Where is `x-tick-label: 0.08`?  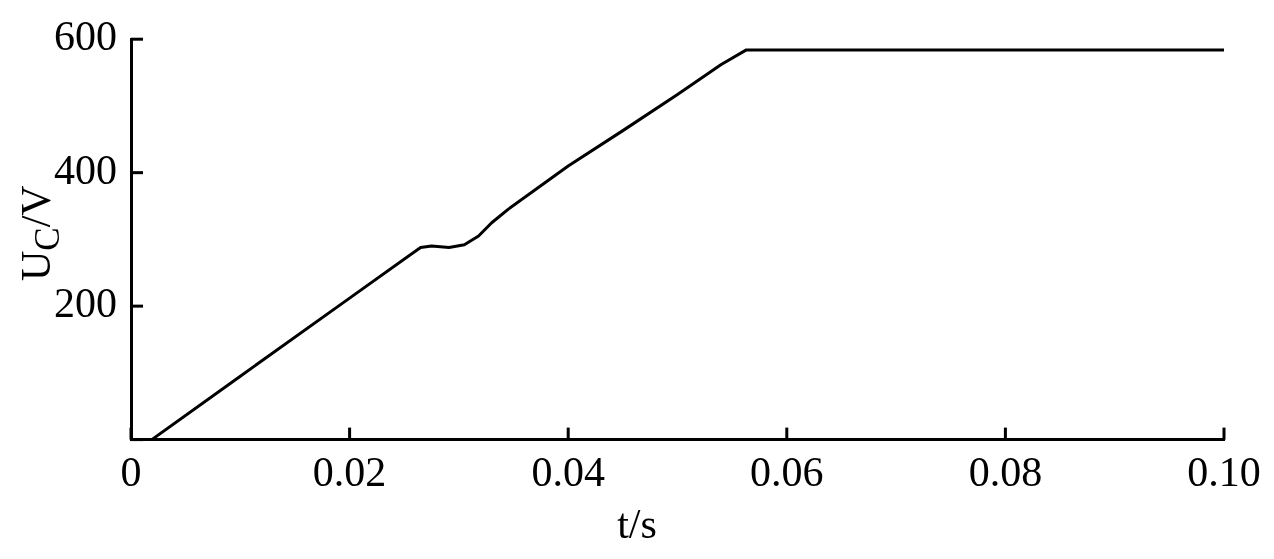
x-tick-label: 0.08 is located at coordinates (1005, 471).